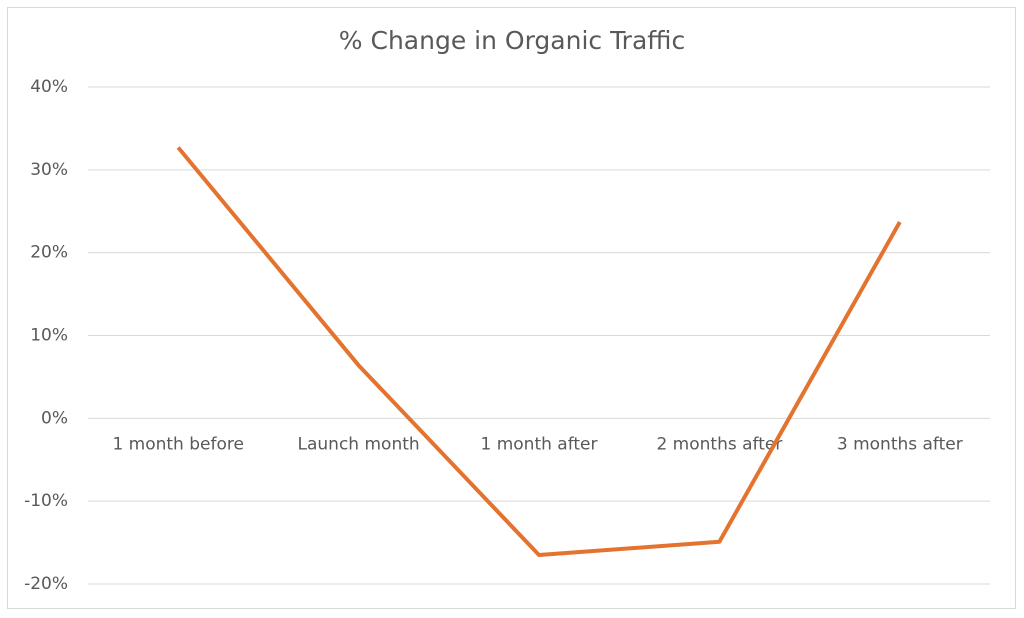  I want to click on x-tick-label: Launch month, so click(359, 444).